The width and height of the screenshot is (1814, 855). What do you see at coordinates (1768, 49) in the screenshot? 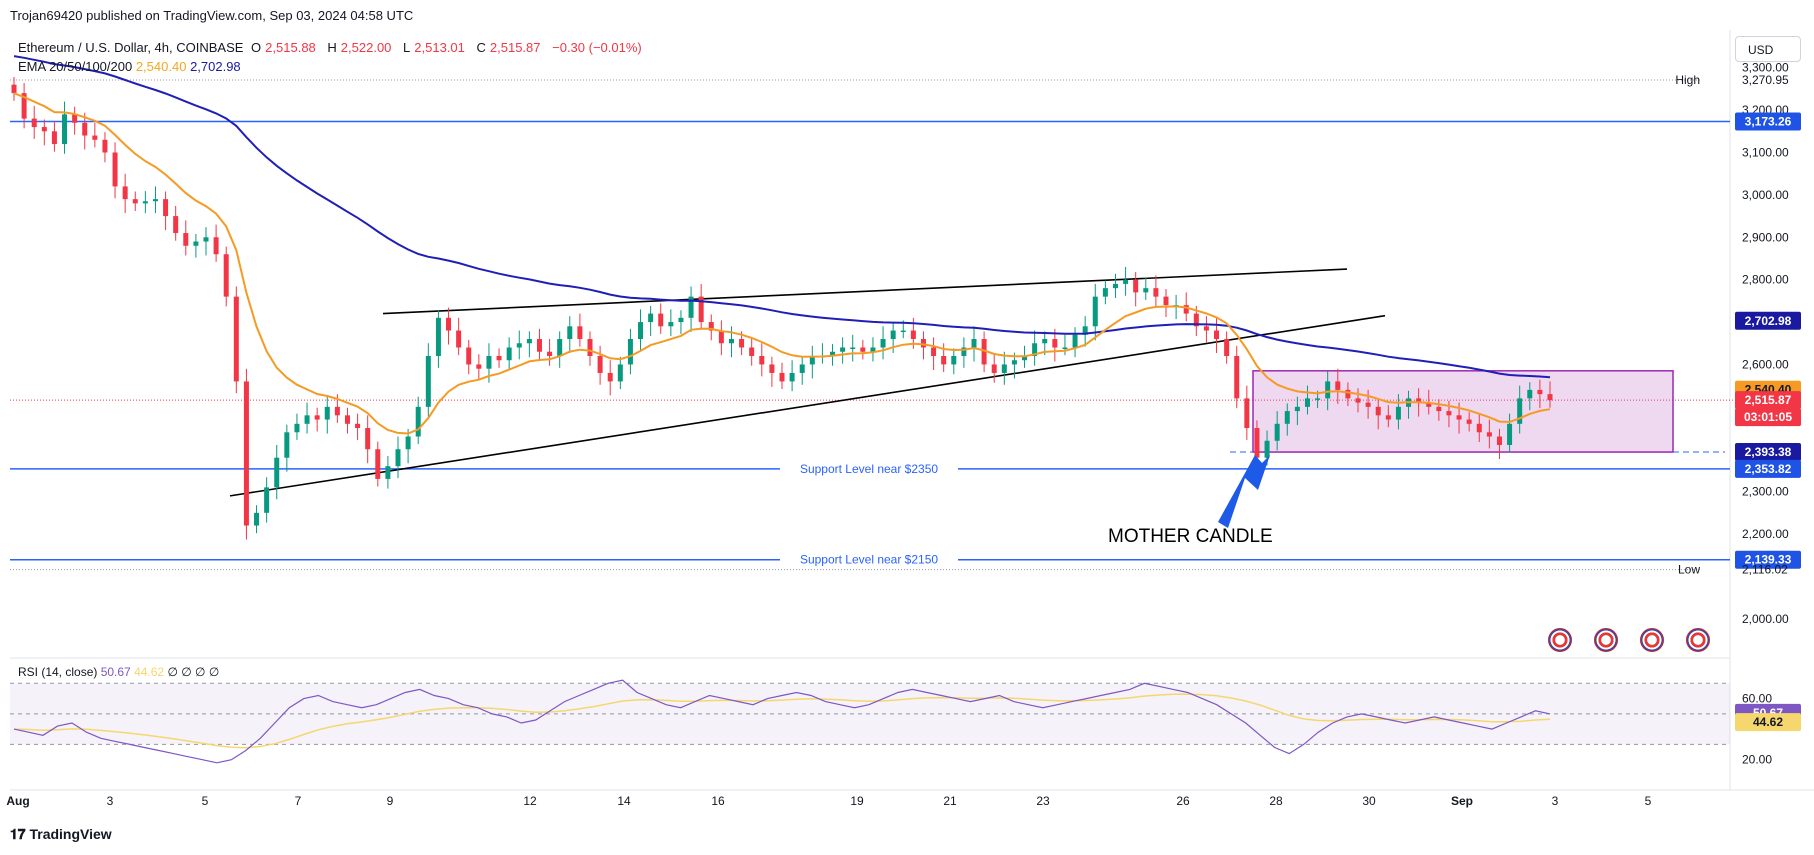
I see `currency-button: USD` at bounding box center [1768, 49].